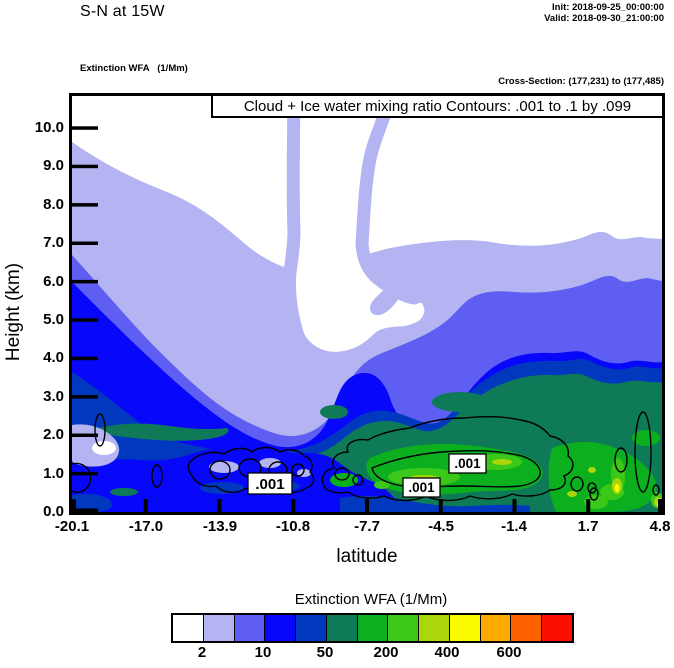 The width and height of the screenshot is (674, 668). I want to click on xtick-6: -1.4, so click(514, 526).